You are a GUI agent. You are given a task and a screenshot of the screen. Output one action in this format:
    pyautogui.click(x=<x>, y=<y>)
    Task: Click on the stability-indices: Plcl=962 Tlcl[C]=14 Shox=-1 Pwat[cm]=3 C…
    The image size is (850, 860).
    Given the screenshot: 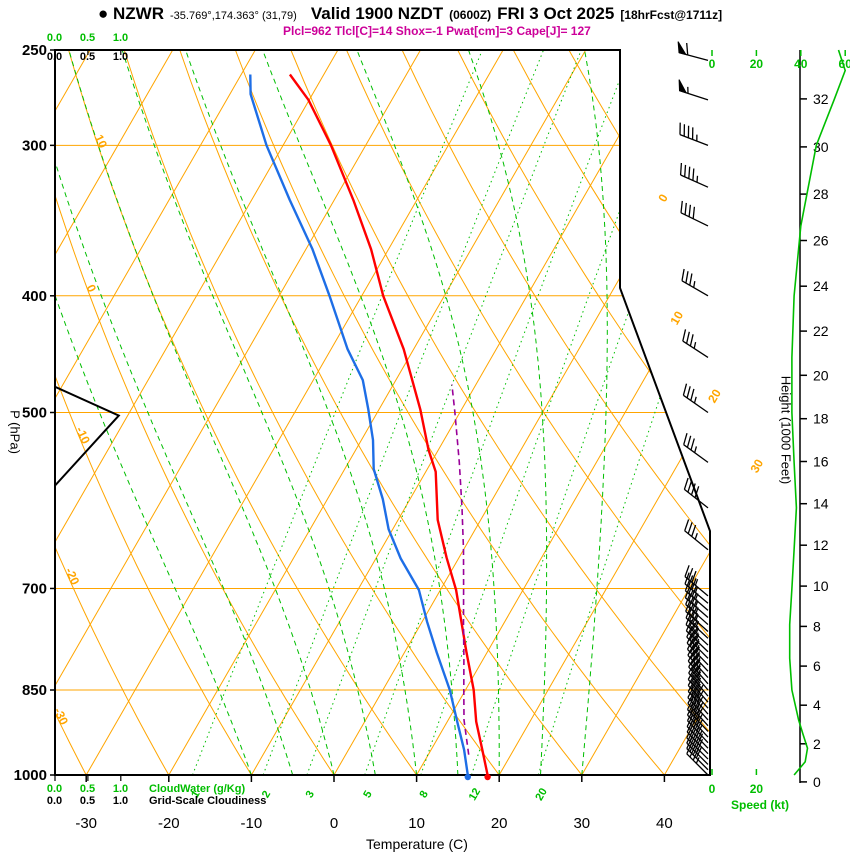 What is the action you would take?
    pyautogui.click(x=437, y=31)
    